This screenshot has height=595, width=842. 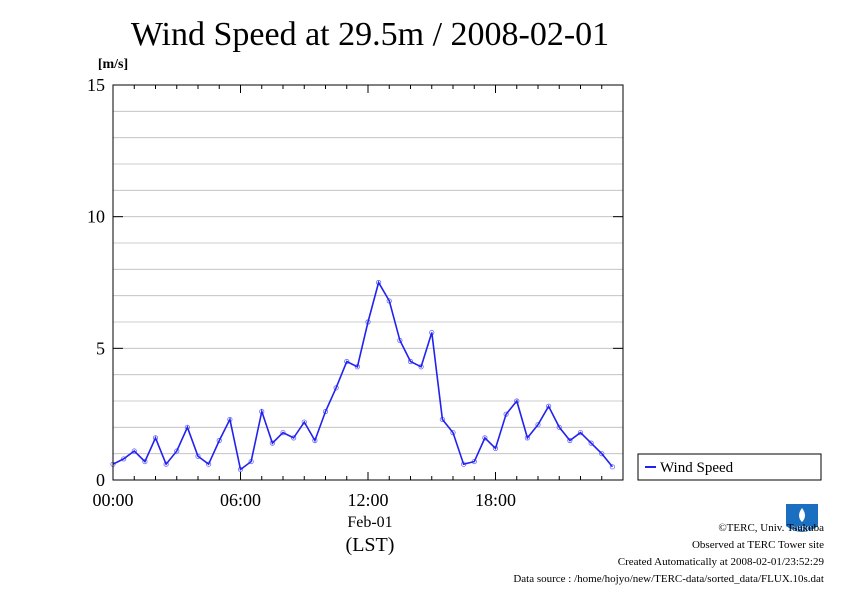 What do you see at coordinates (771, 528) in the screenshot?
I see `footer-copyright: ©TERC, Univ. Tsukuba` at bounding box center [771, 528].